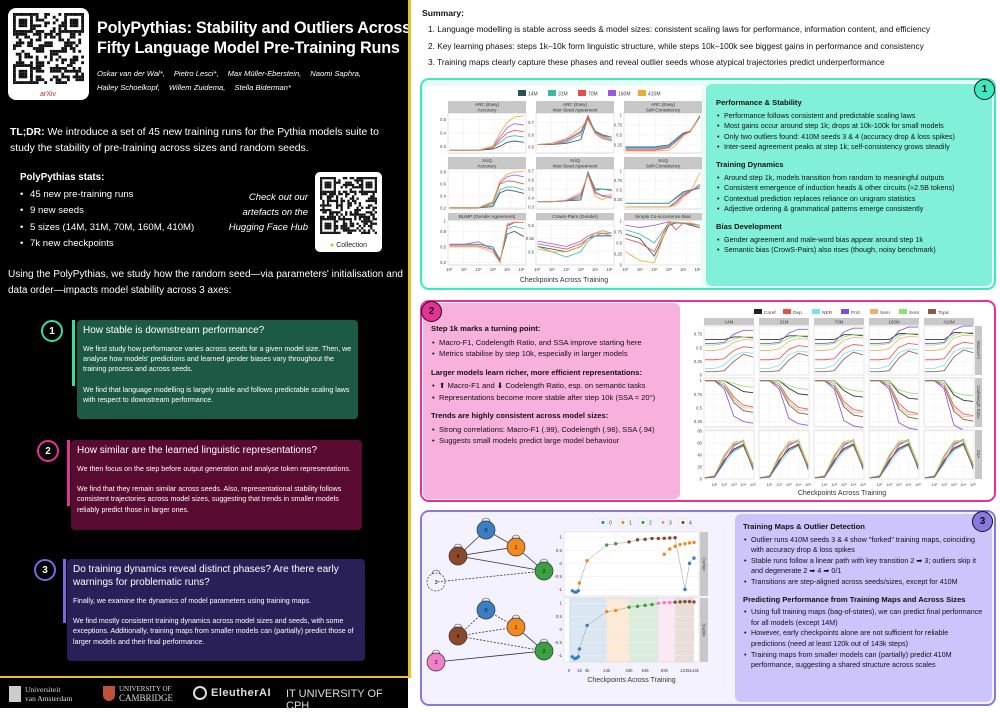 Image resolution: width=1000 pixels, height=712 pixels. I want to click on x-tick-label: 10³, so click(734, 484).